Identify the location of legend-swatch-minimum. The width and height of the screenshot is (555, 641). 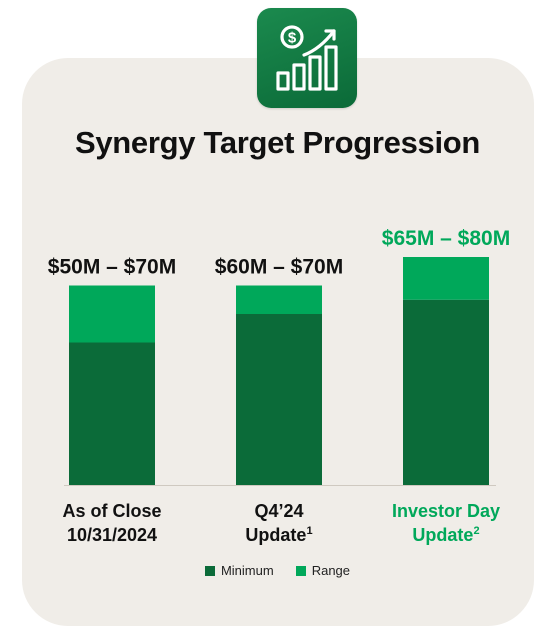
(209, 570).